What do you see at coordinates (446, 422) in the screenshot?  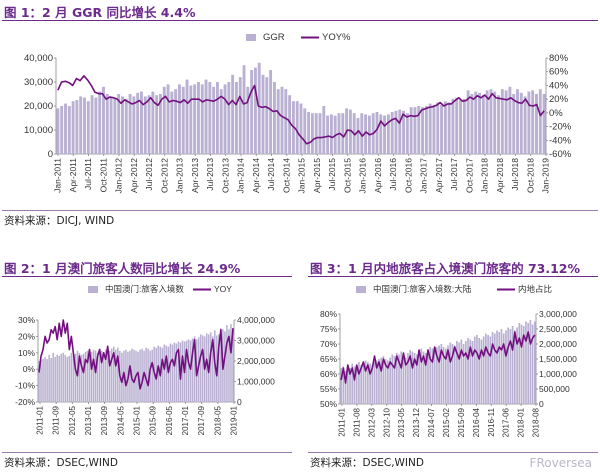 I see `x-axis-tick-label: 2015-02` at bounding box center [446, 422].